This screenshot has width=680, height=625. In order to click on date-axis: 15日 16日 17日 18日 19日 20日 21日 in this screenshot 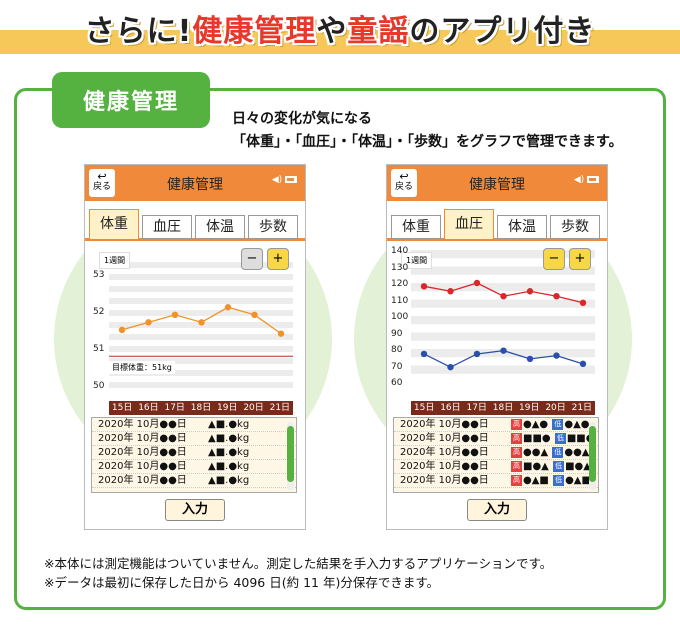, I will do `click(503, 408)`.